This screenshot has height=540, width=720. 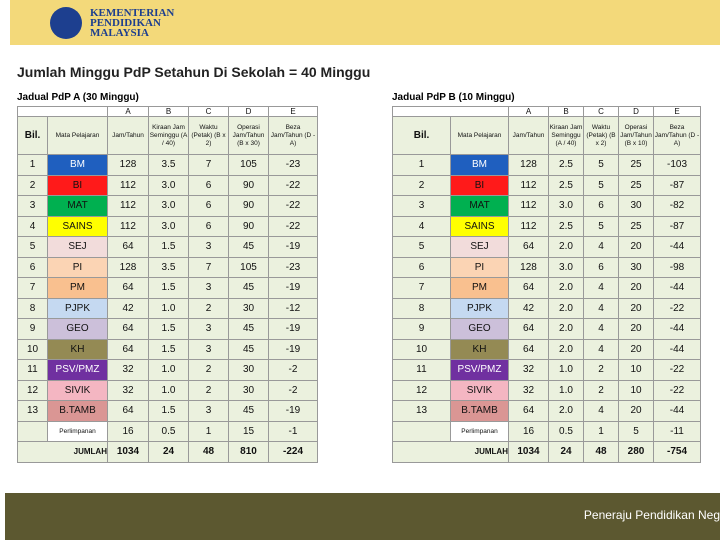 I want to click on cell: 3, so click(x=208, y=247).